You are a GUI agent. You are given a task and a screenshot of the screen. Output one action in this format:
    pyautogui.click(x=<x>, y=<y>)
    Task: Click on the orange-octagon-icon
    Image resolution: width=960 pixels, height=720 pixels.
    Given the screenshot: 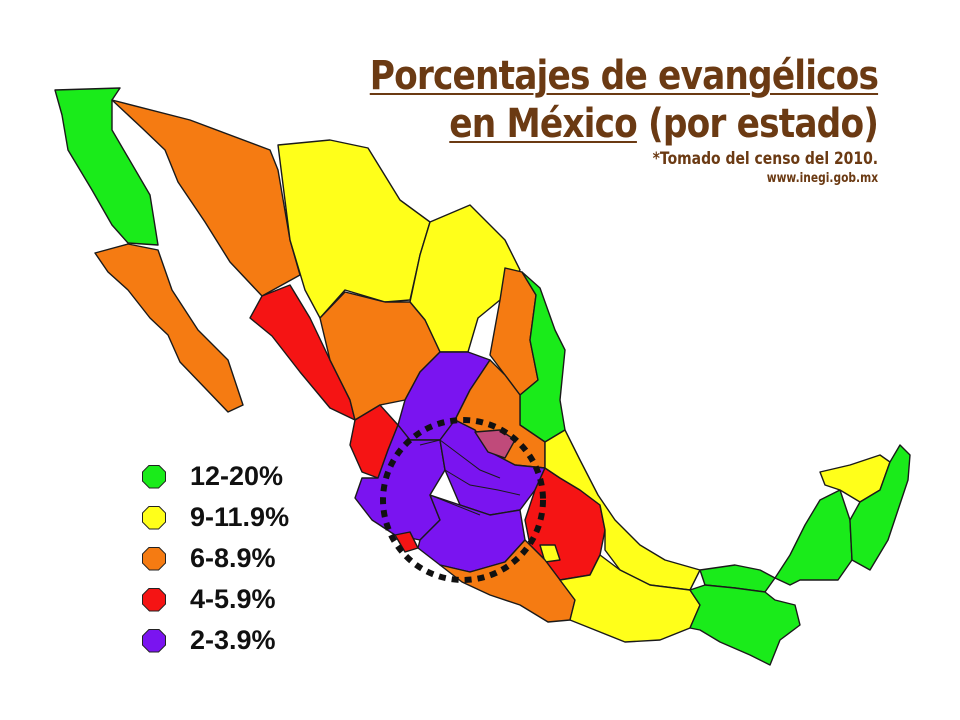 What is the action you would take?
    pyautogui.click(x=154, y=558)
    